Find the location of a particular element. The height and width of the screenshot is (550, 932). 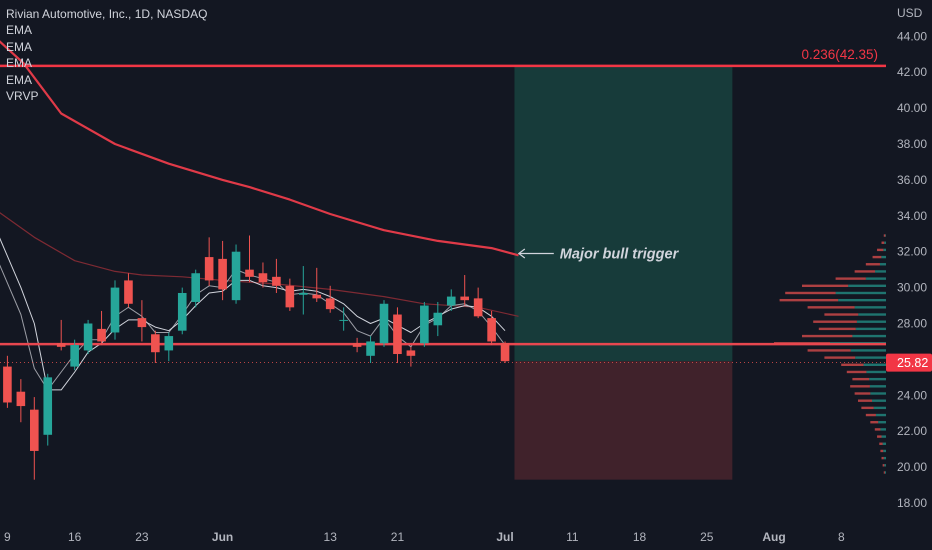

time-tick-label: 25 is located at coordinates (707, 537).